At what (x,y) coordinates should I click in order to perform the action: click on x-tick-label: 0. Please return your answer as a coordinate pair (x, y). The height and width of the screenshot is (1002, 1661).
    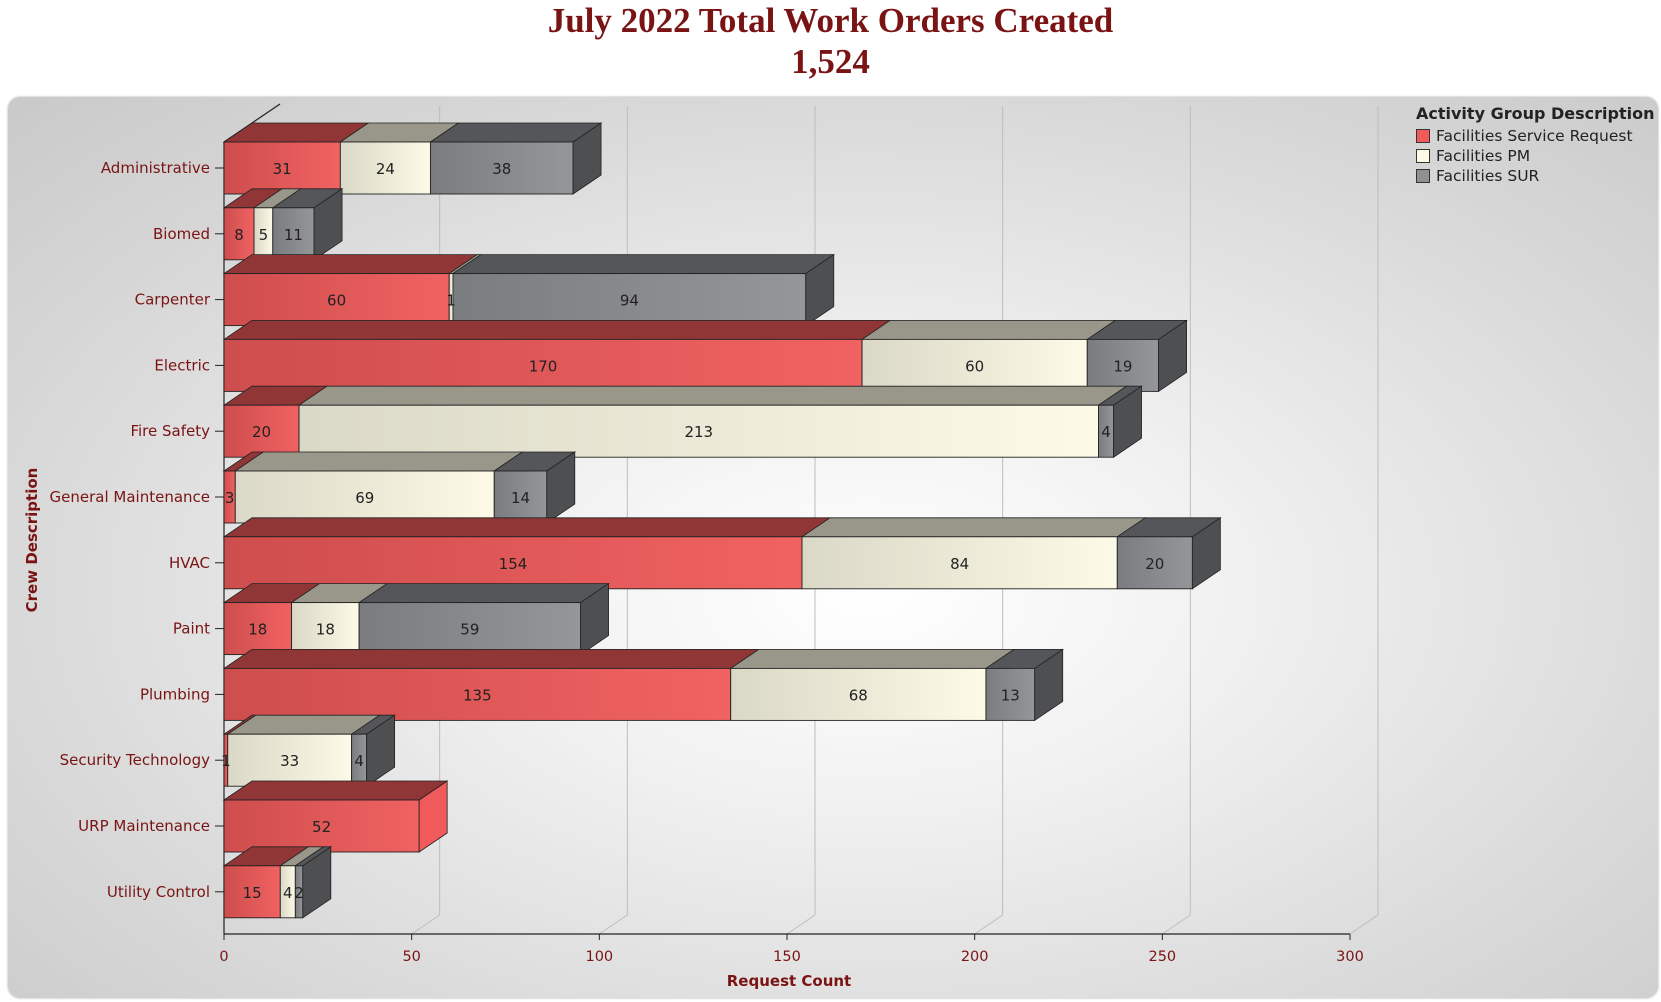
    Looking at the image, I should click on (223, 957).